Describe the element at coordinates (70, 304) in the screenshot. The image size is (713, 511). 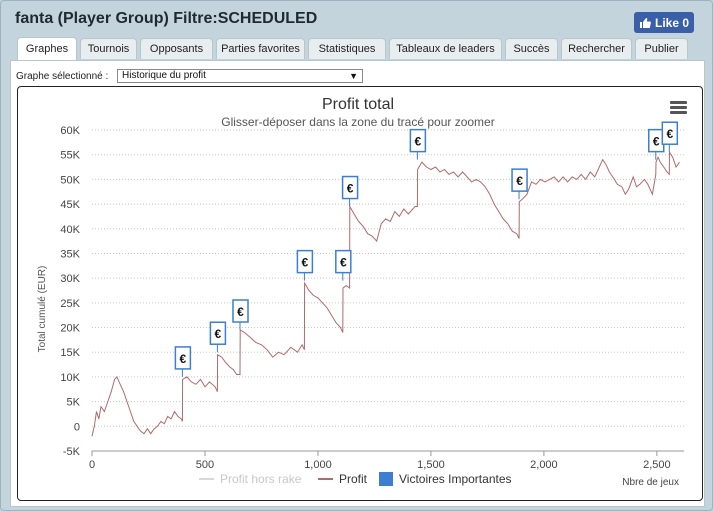
I see `y-tick-label: 25K` at that location.